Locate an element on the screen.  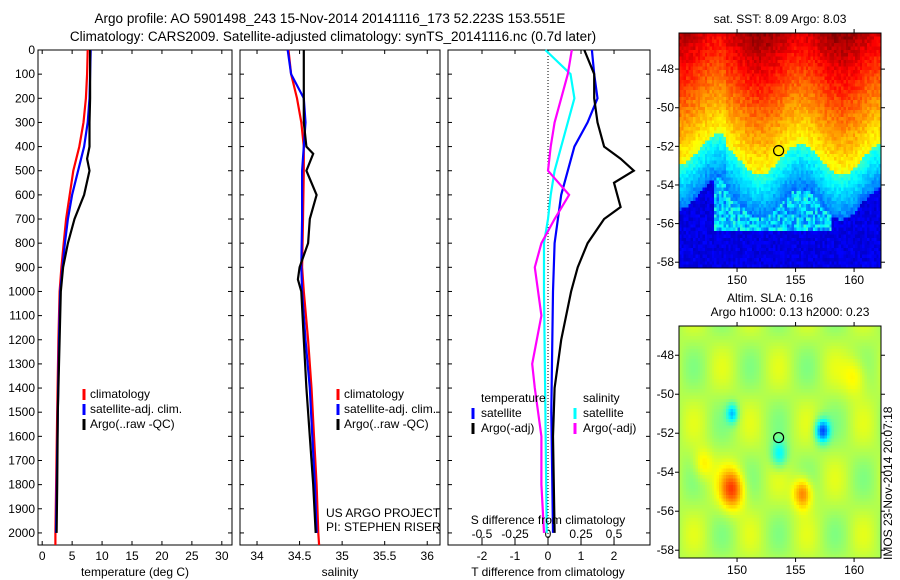
sdiff-tick-label: -0.5 is located at coordinates (482, 534).